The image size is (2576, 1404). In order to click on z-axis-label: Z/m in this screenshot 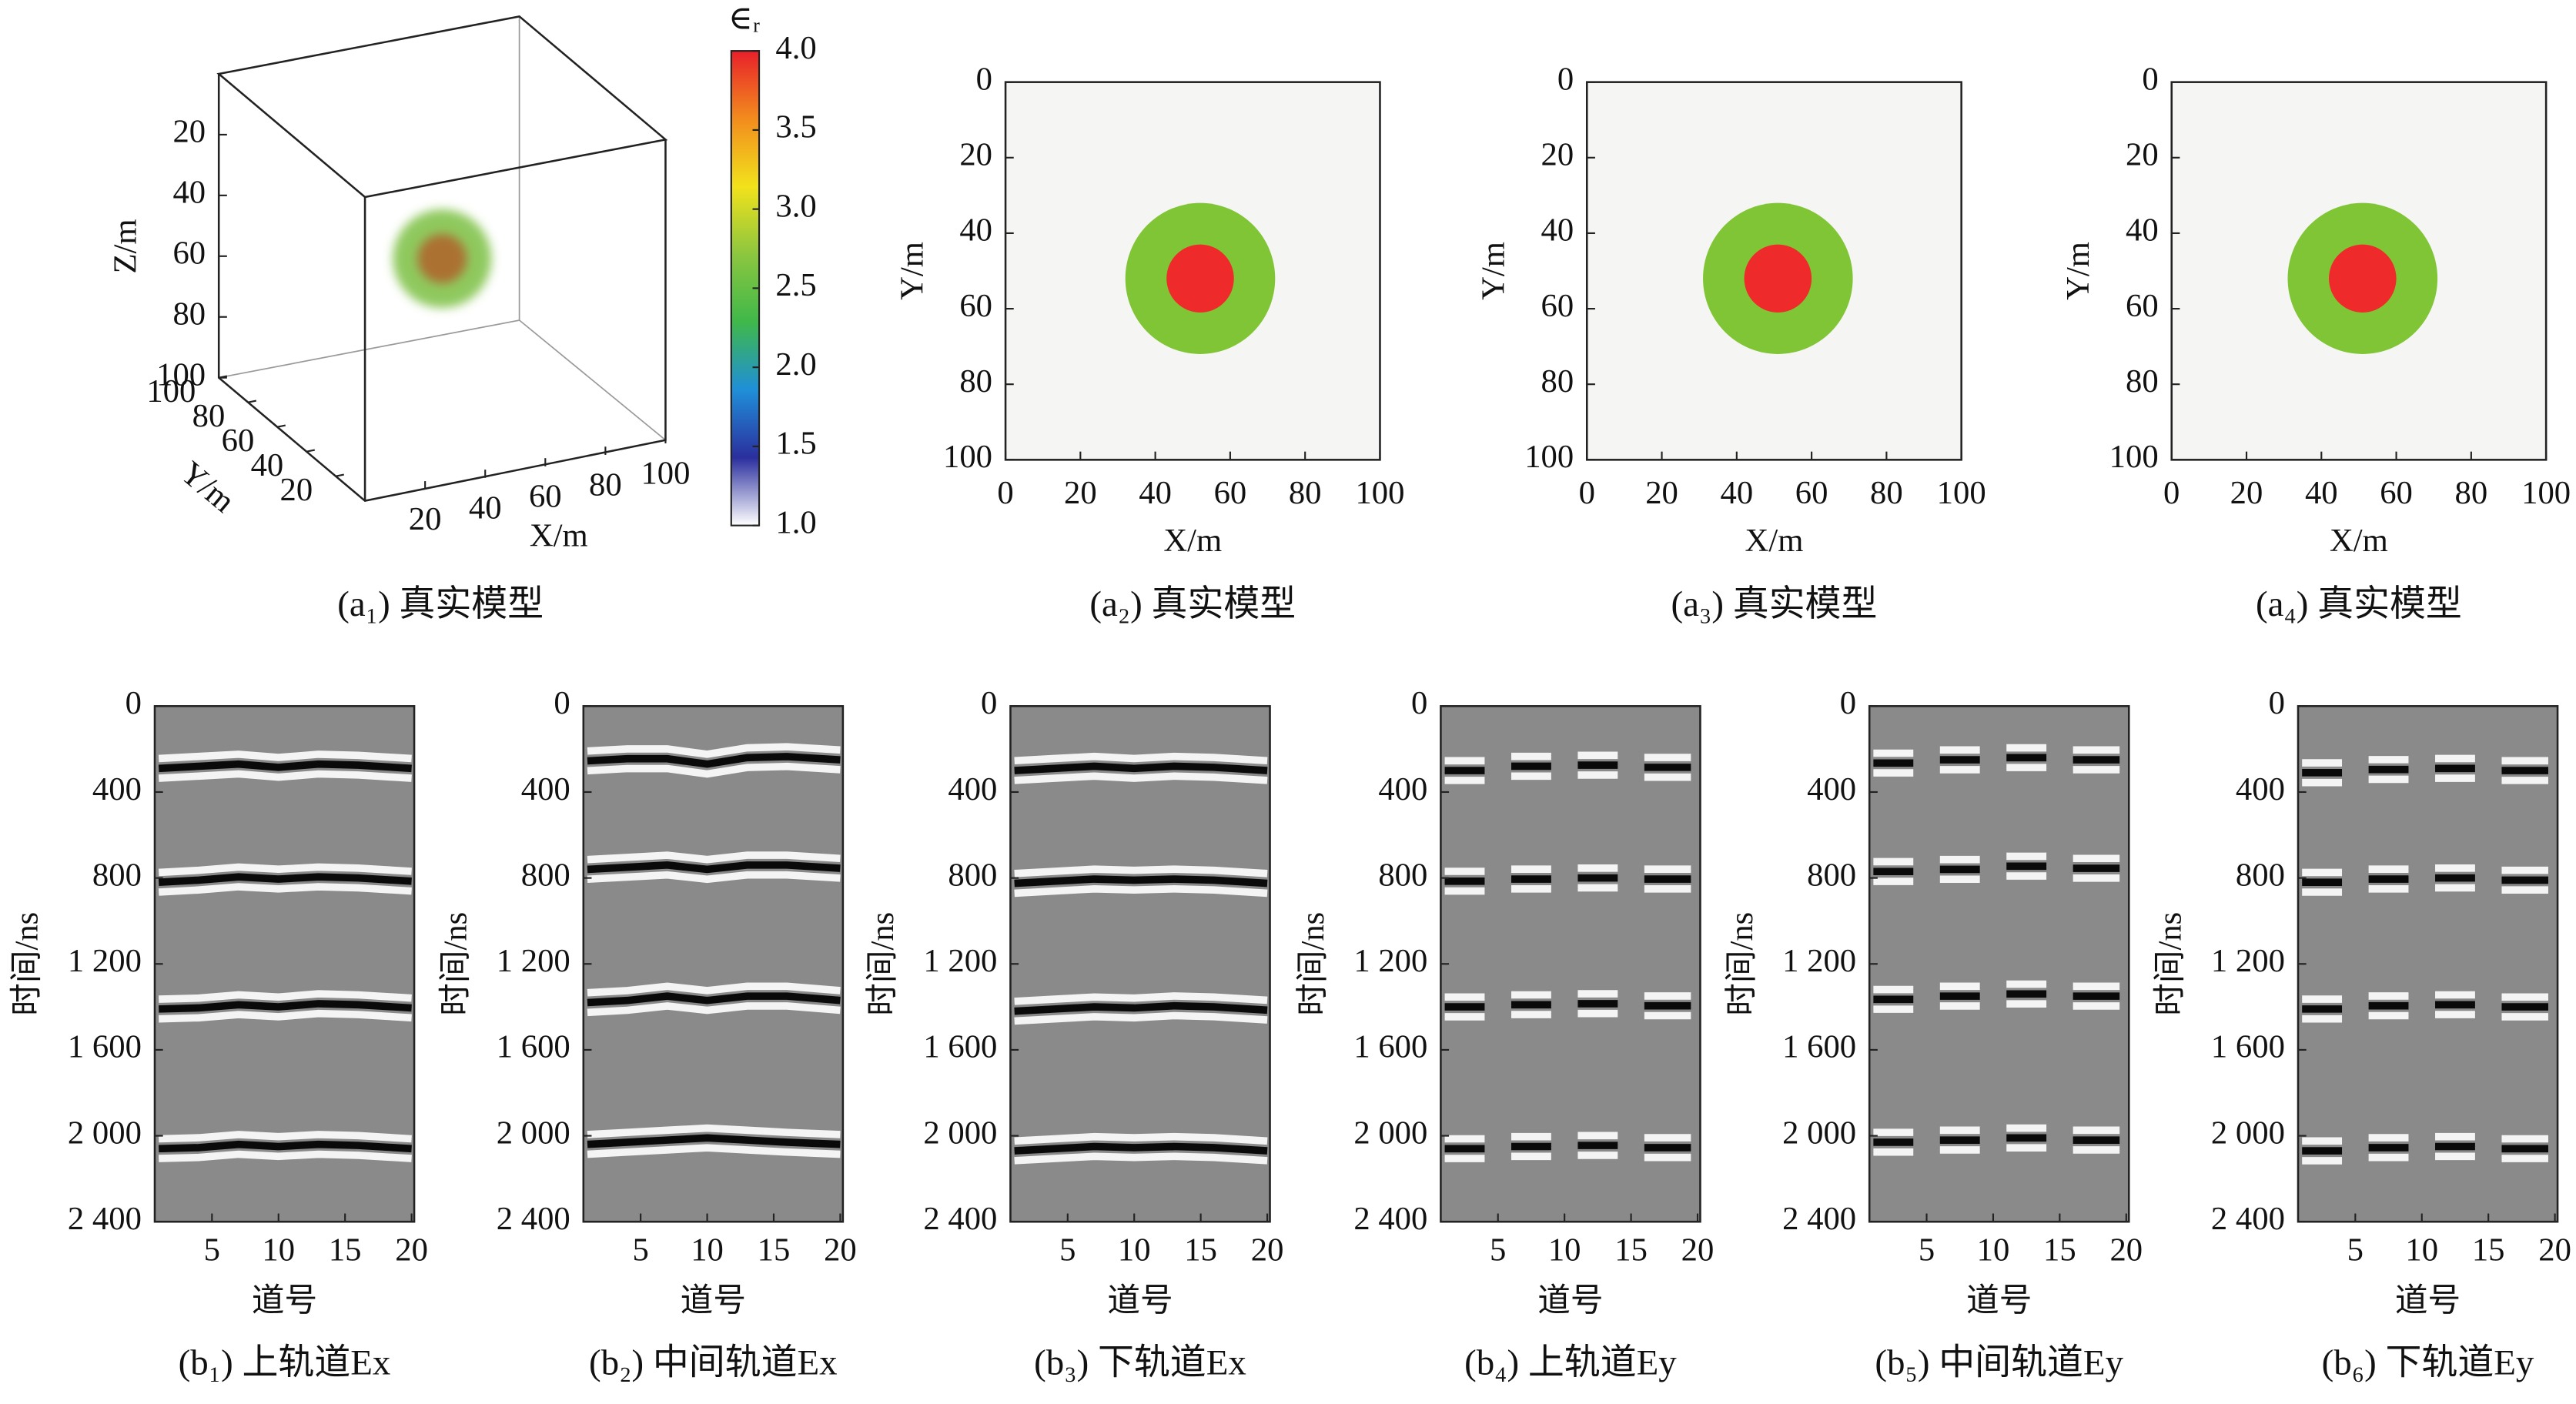, I will do `click(126, 246)`.